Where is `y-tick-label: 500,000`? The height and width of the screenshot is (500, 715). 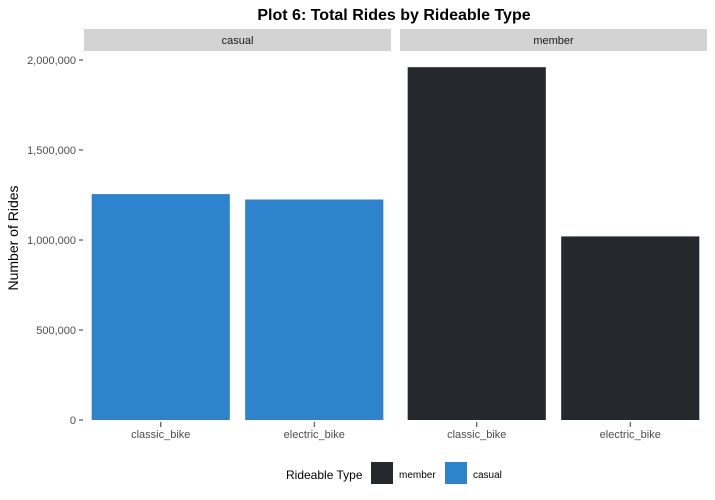
y-tick-label: 500,000 is located at coordinates (56, 331).